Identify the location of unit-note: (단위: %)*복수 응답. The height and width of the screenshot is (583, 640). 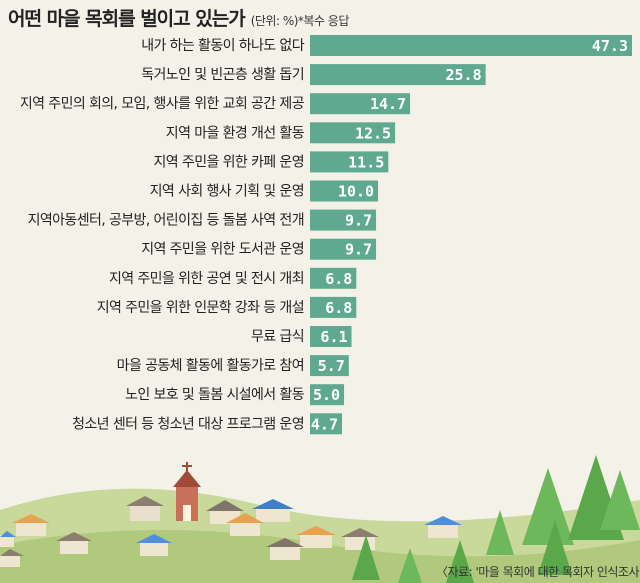
(300, 21).